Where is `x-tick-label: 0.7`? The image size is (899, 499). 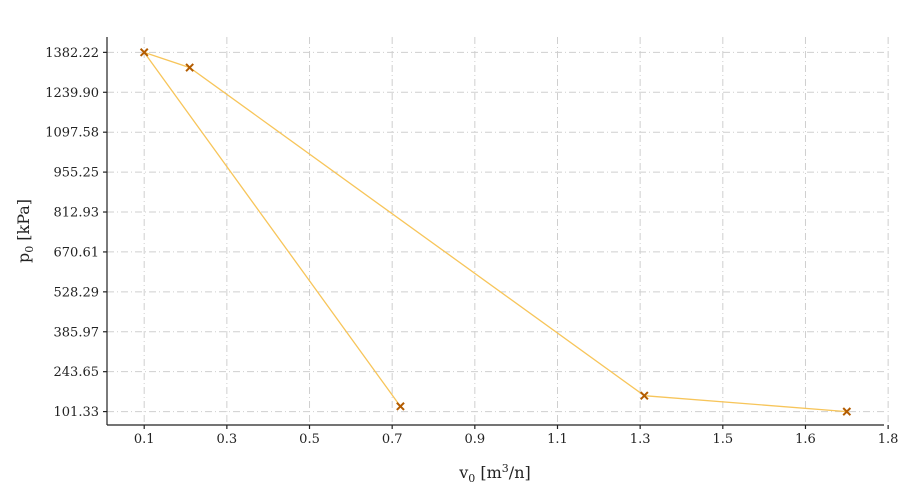 x-tick-label: 0.7 is located at coordinates (392, 439).